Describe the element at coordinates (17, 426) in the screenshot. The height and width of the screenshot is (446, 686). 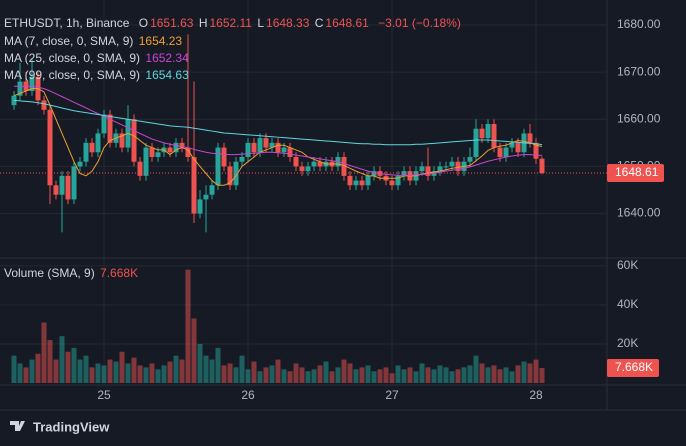
I see `logo-icon` at that location.